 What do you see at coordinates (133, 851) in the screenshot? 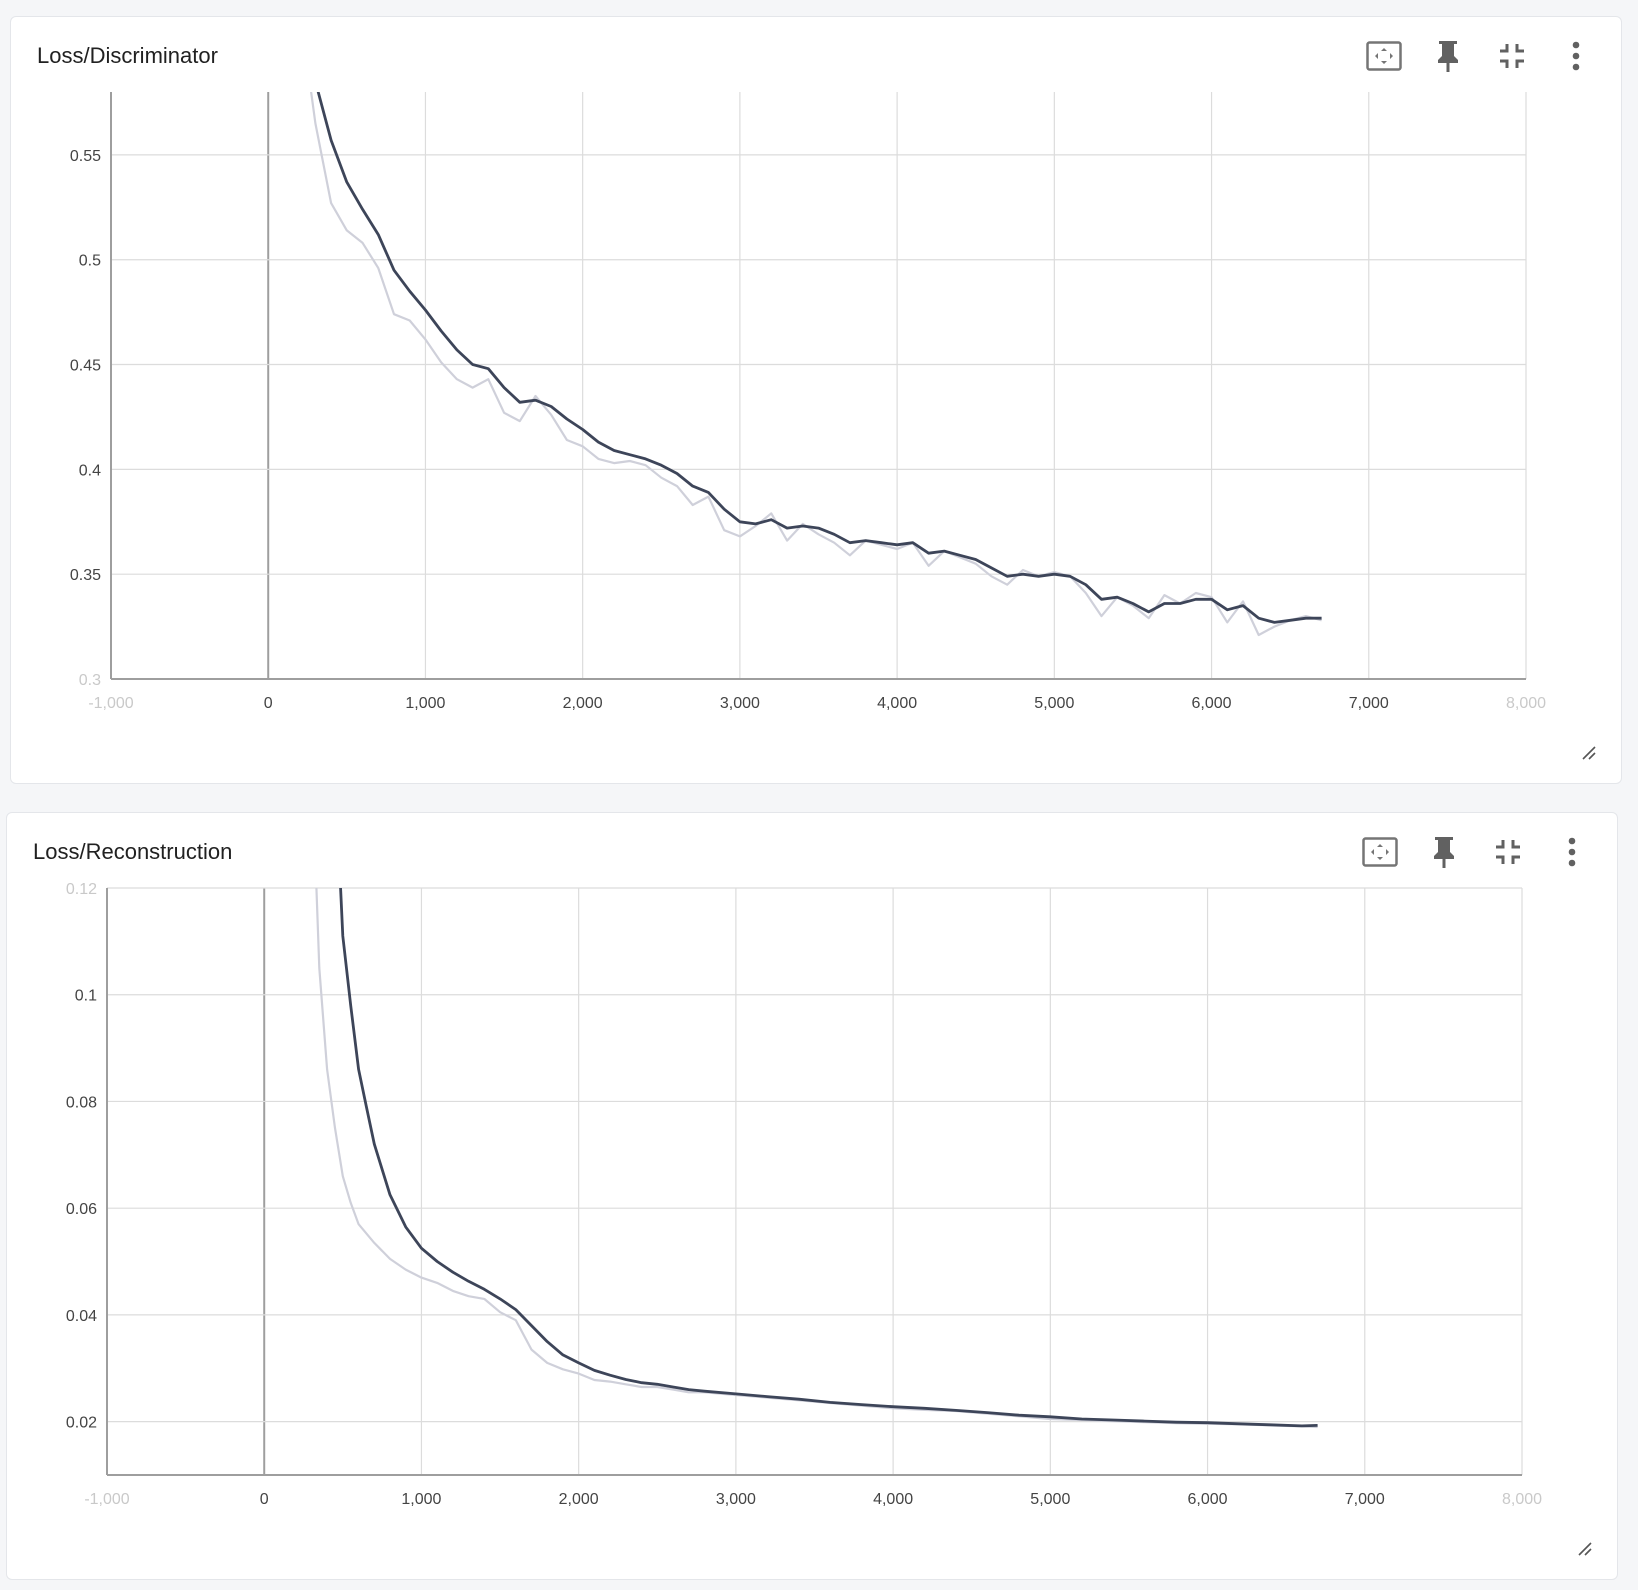
I see `card-title: Loss/Reconstruction` at bounding box center [133, 851].